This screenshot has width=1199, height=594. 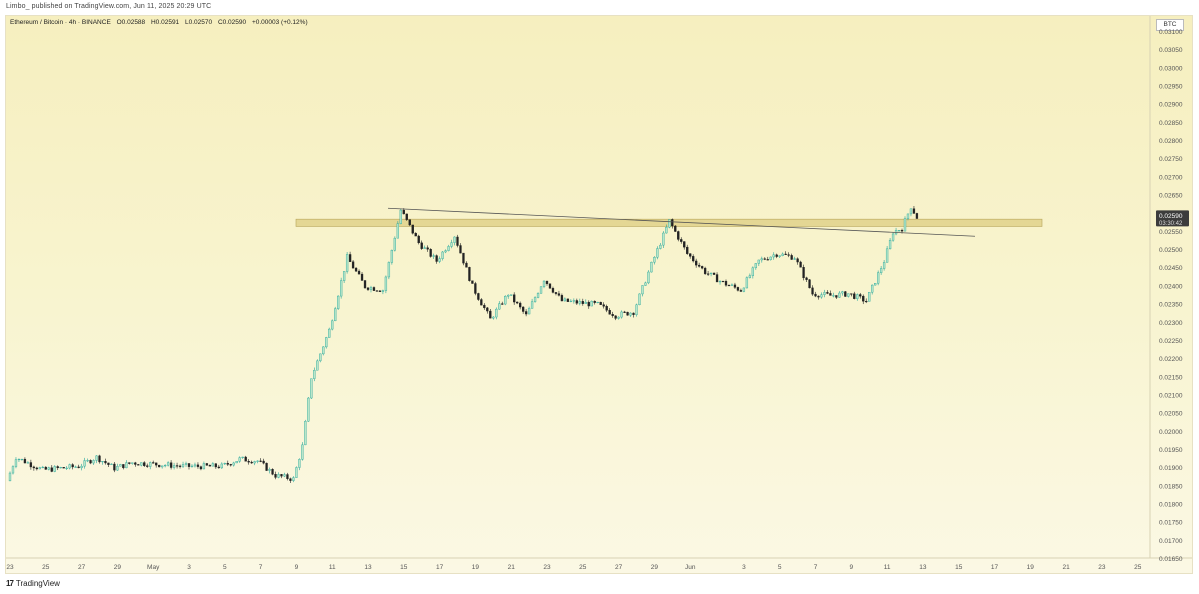 I want to click on ohlc-high: H0.02591, so click(x=165, y=22).